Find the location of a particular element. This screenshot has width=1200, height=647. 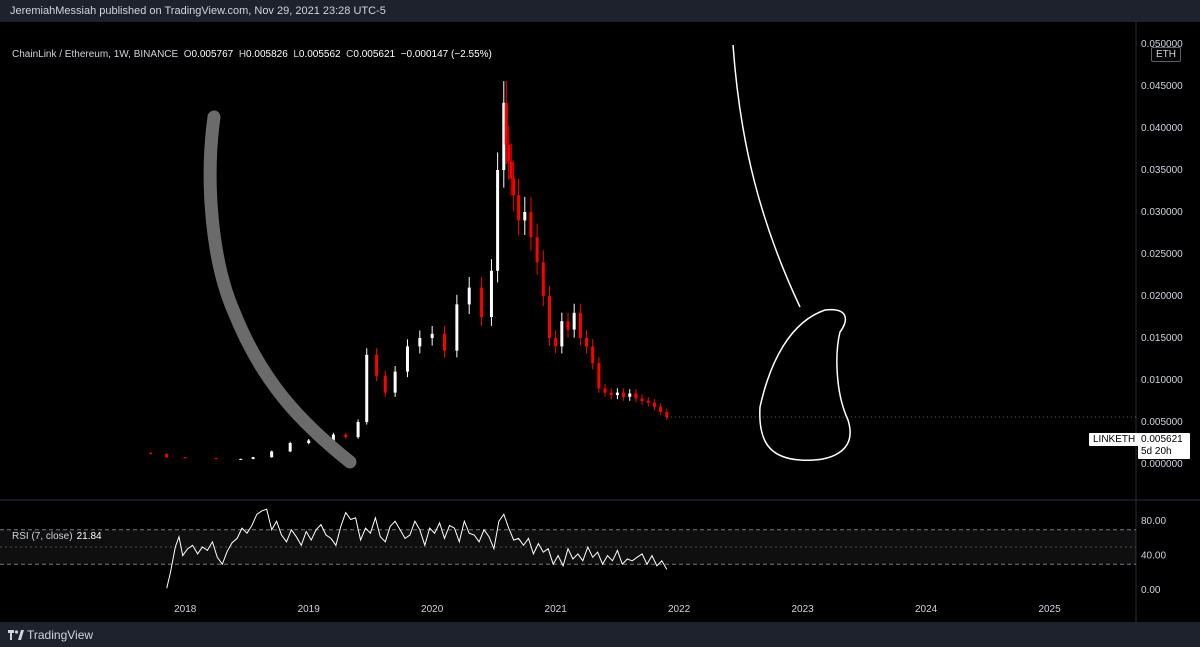

white-loop-drawing is located at coordinates (805, 384).